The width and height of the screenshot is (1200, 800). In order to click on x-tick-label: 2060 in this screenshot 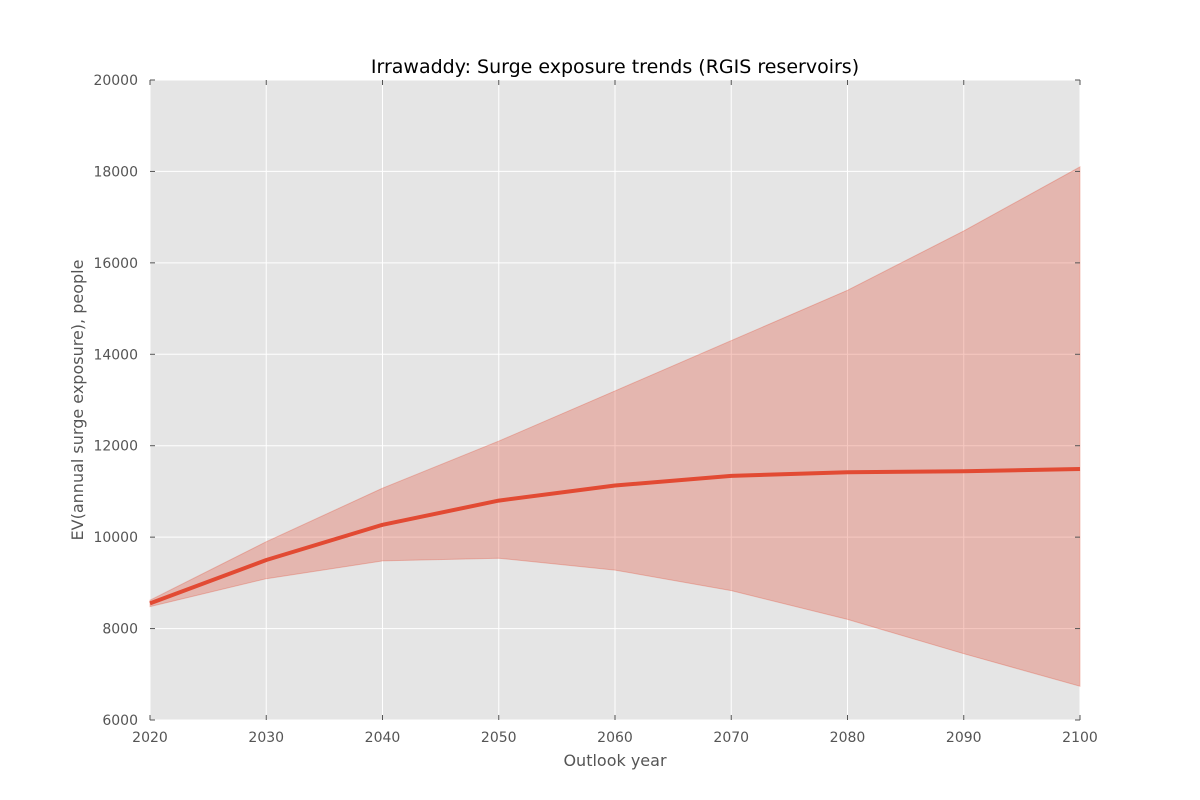, I will do `click(615, 738)`.